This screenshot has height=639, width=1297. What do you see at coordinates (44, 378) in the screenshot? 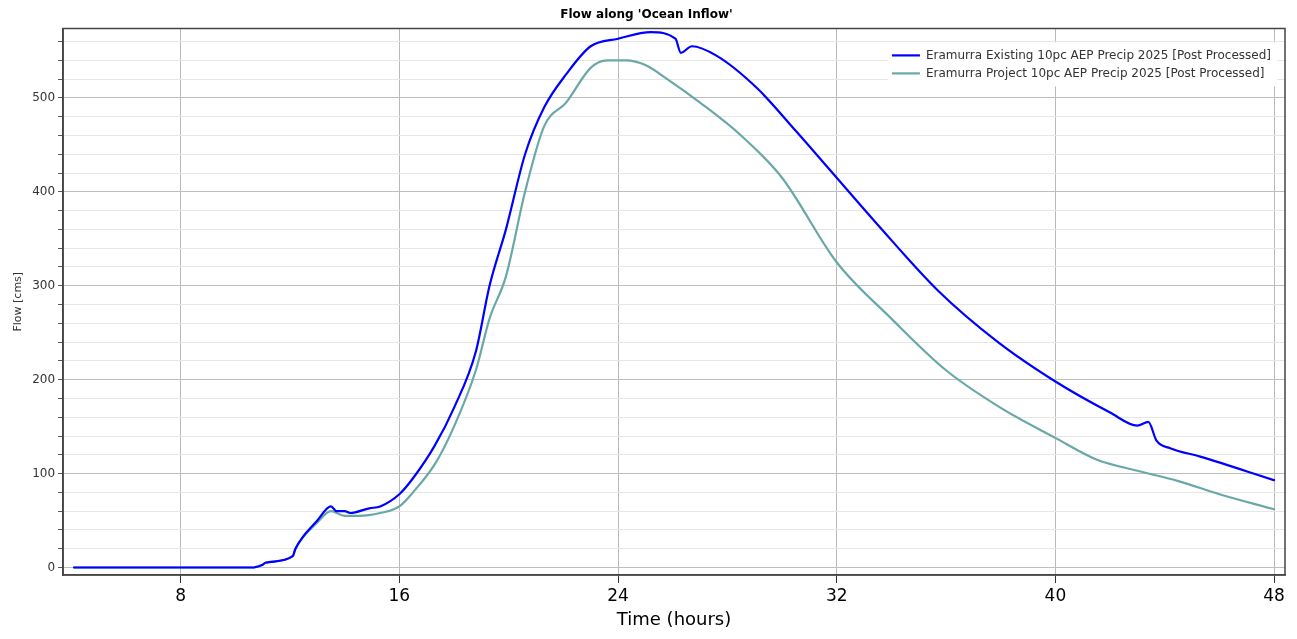
I see `y-tick-label: 200` at bounding box center [44, 378].